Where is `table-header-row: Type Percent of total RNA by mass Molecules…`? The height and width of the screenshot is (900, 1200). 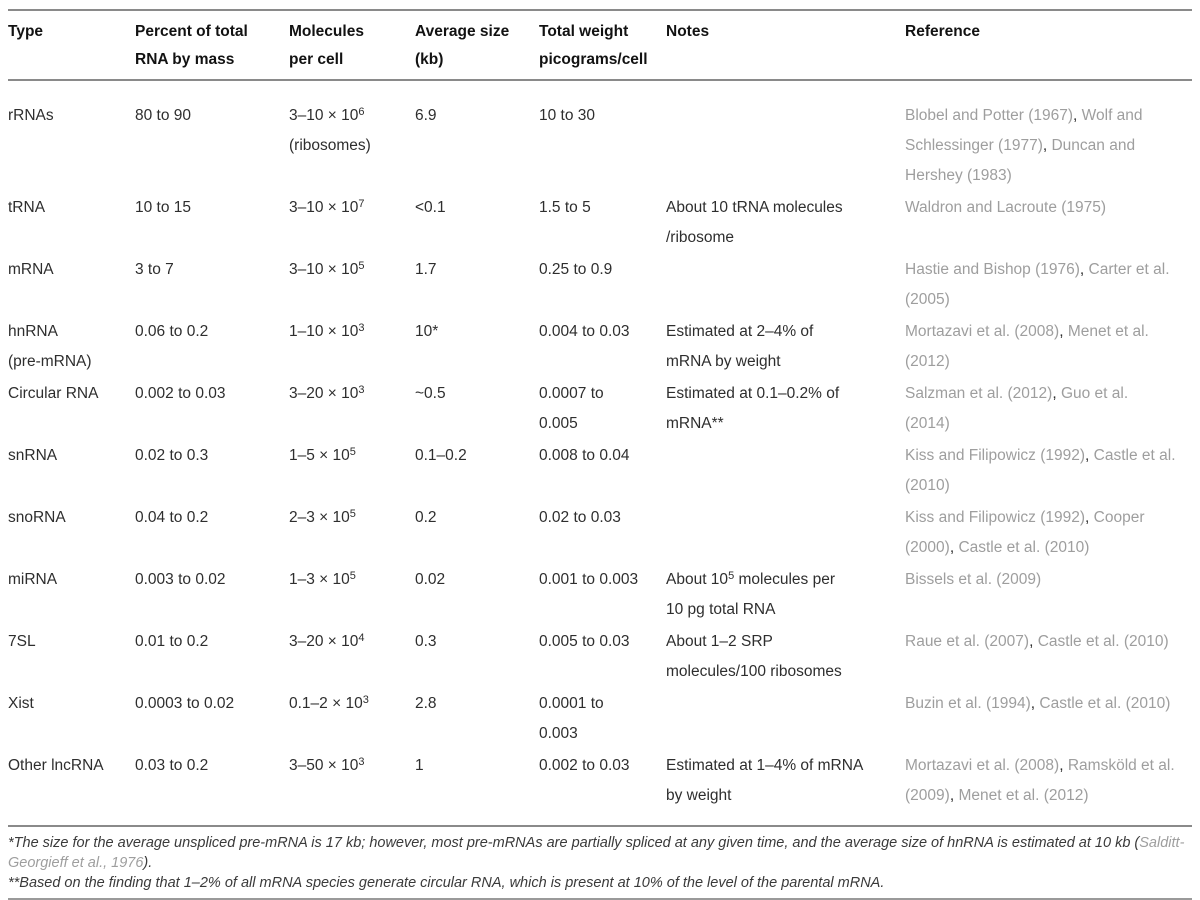
table-header-row: Type Percent of total RNA by mass Molecules… is located at coordinates (600, 45).